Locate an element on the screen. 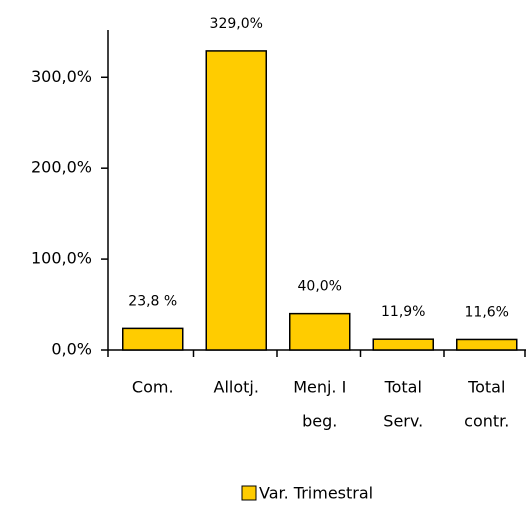 This screenshot has height=518, width=526. value-label: 329,0% is located at coordinates (236, 24).